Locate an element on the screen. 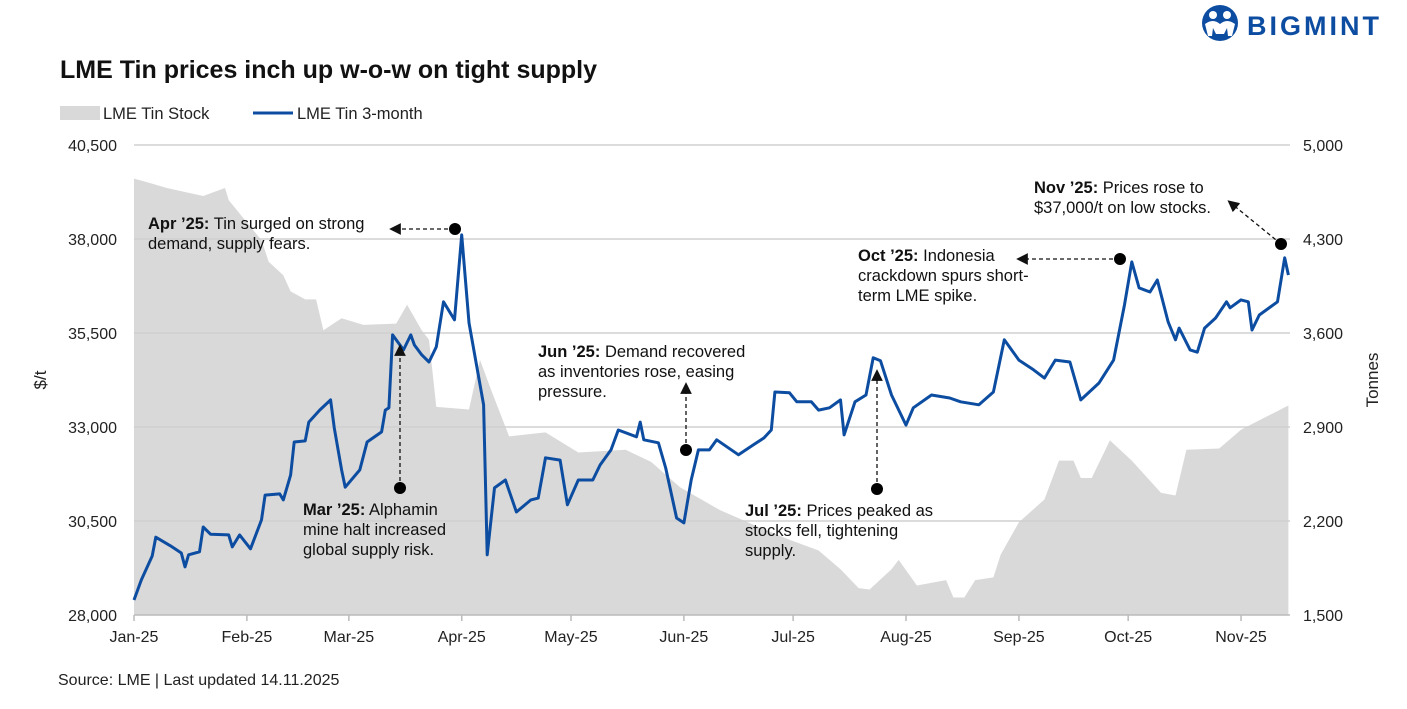 This screenshot has width=1407, height=709. y-left-tick-label: 40,500 is located at coordinates (92, 146).